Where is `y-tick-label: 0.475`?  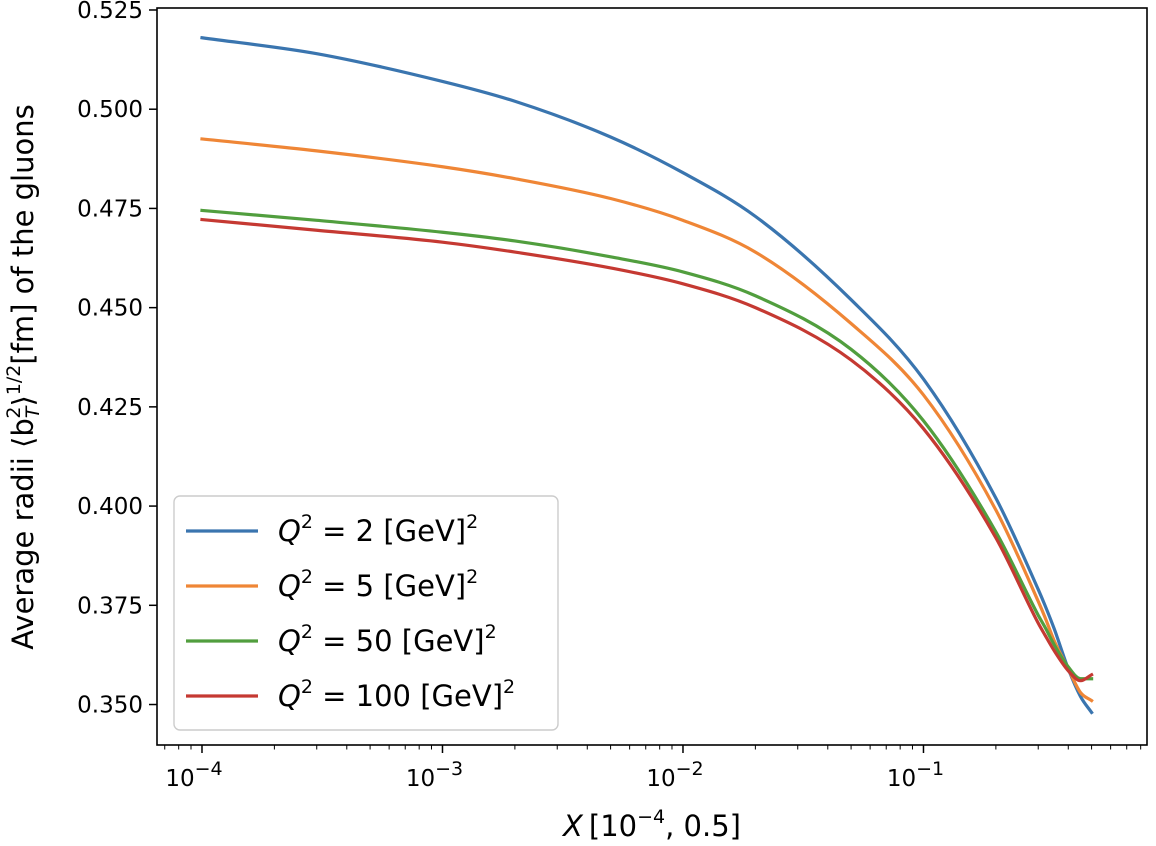 y-tick-label: 0.475 is located at coordinates (110, 209).